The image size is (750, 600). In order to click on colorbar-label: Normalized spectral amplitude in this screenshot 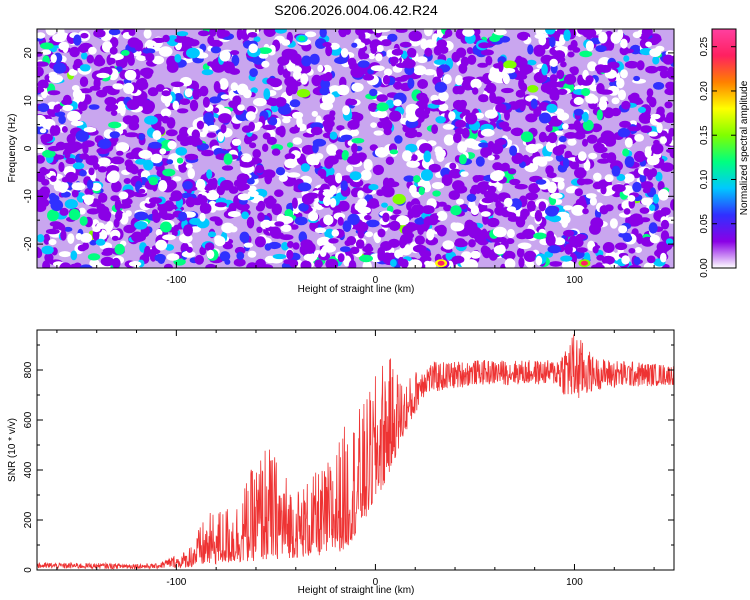, I will do `click(744, 147)`.